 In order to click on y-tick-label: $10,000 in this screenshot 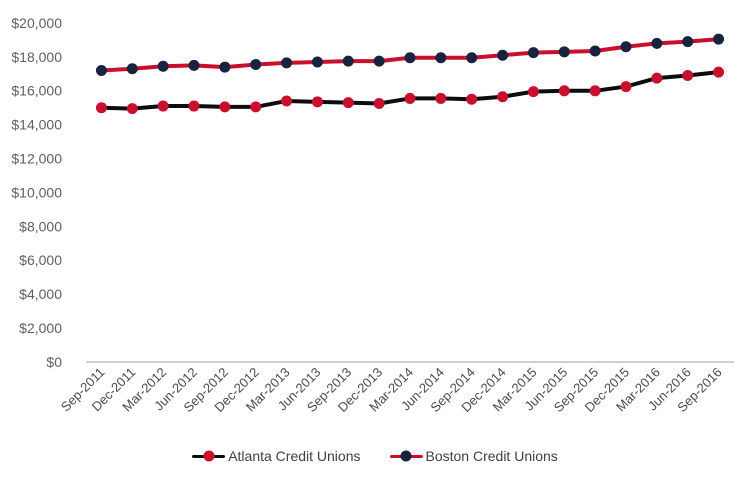, I will do `click(36, 192)`.